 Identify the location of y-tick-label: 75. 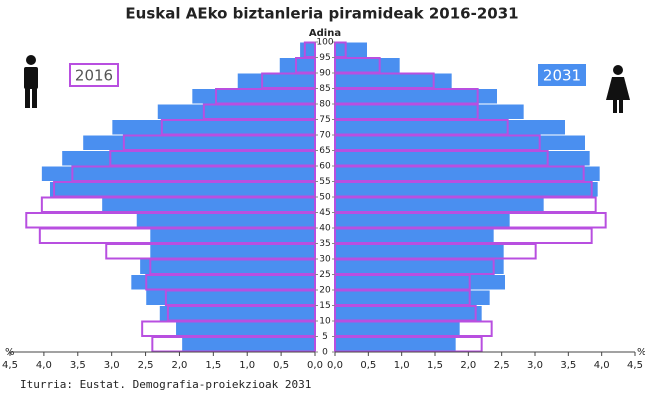
(324, 120).